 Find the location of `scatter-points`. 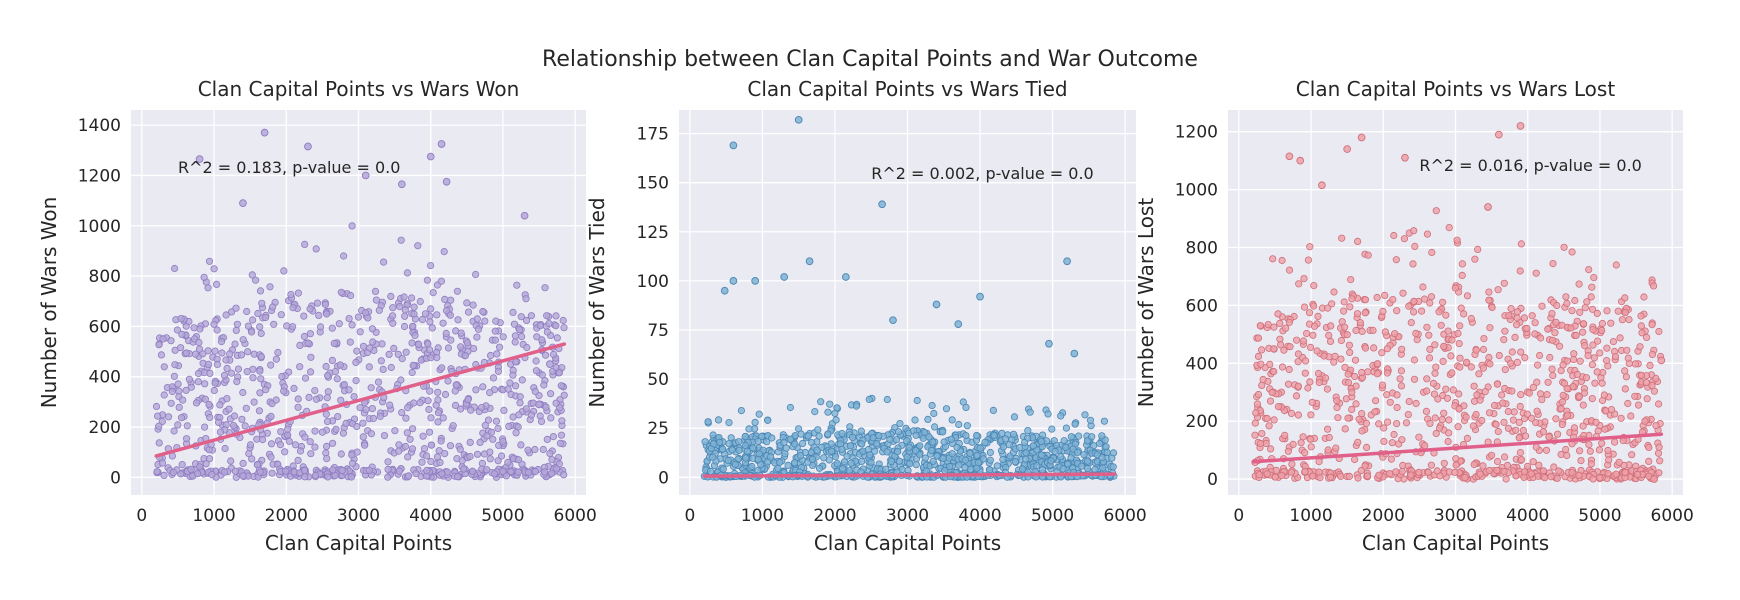

scatter-points is located at coordinates (360, 304).